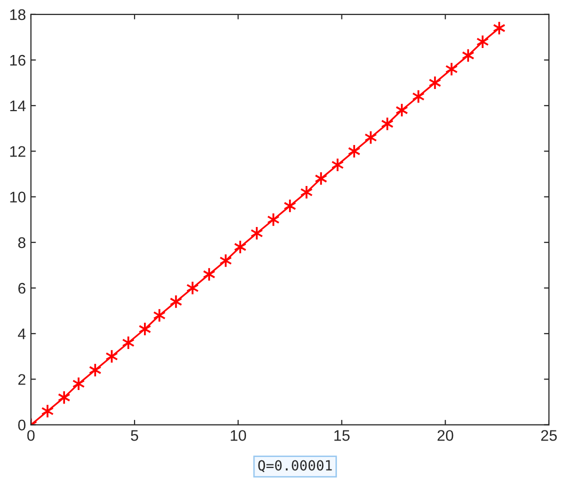 The height and width of the screenshot is (480, 573). Describe the element at coordinates (18, 60) in the screenshot. I see `y-tick-label: 16` at that location.